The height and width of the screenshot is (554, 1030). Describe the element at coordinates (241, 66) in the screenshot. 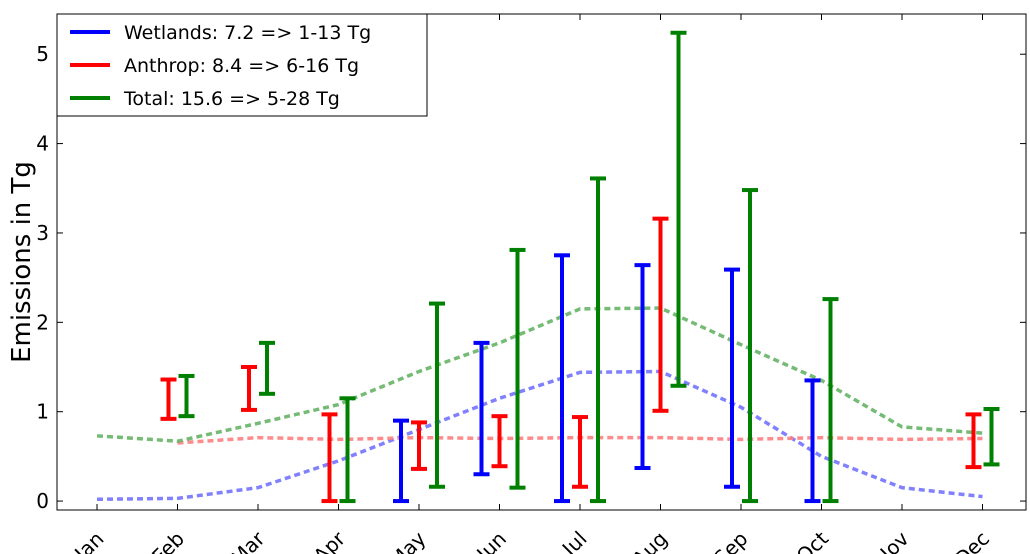

I see `legend-label-anthrop: Anthrop: 8.4 => 6-16 Tg` at that location.